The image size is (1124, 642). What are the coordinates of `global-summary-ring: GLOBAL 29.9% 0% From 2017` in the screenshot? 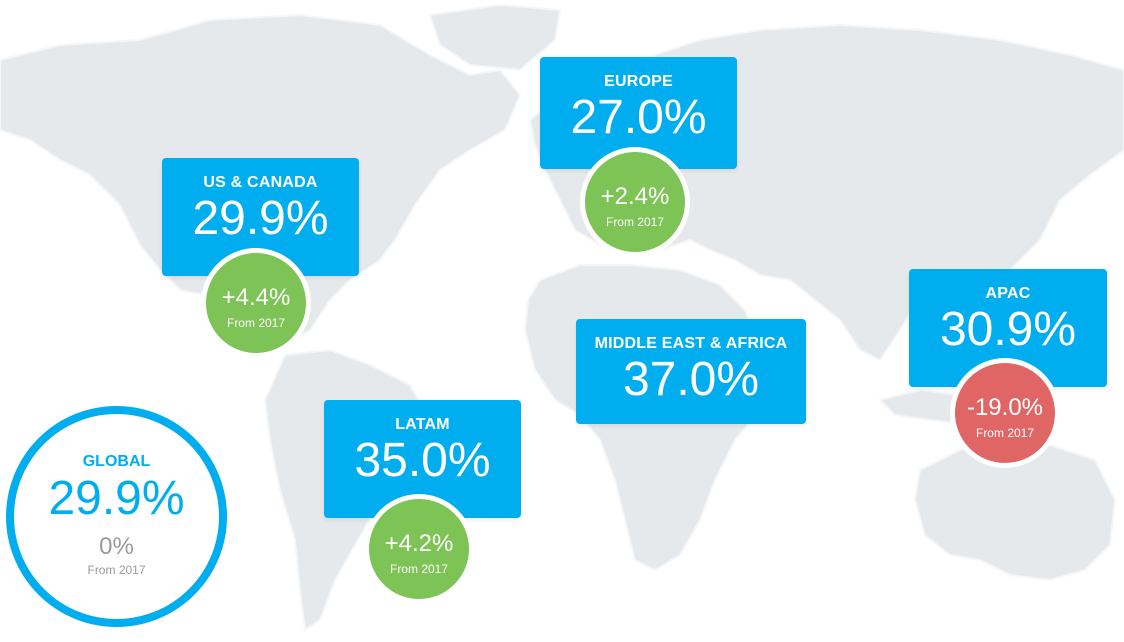 It's located at (116, 516).